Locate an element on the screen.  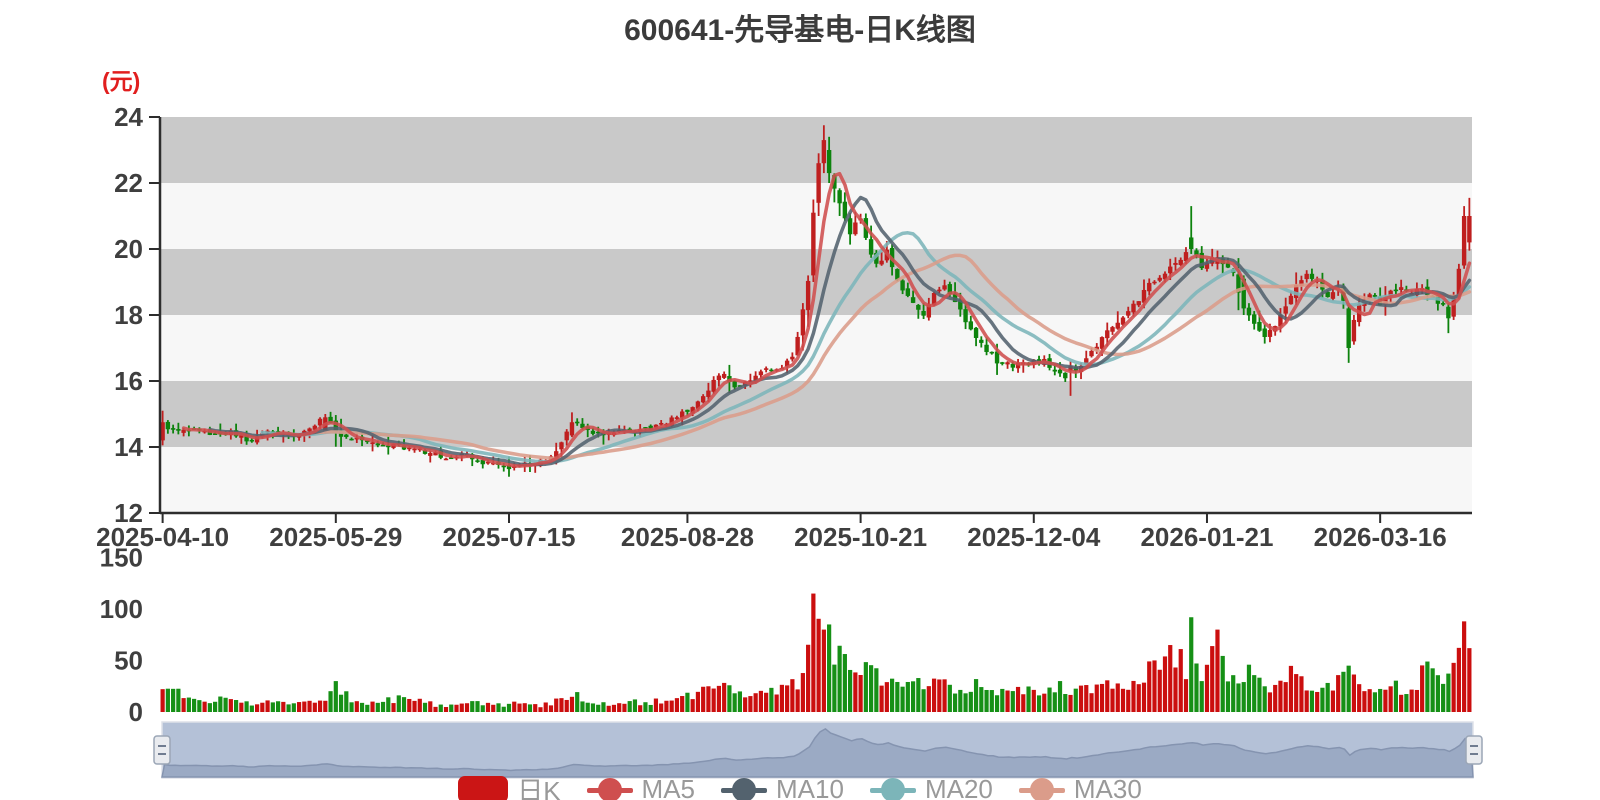
datazoom-handle-right is located at coordinates (1474, 750).